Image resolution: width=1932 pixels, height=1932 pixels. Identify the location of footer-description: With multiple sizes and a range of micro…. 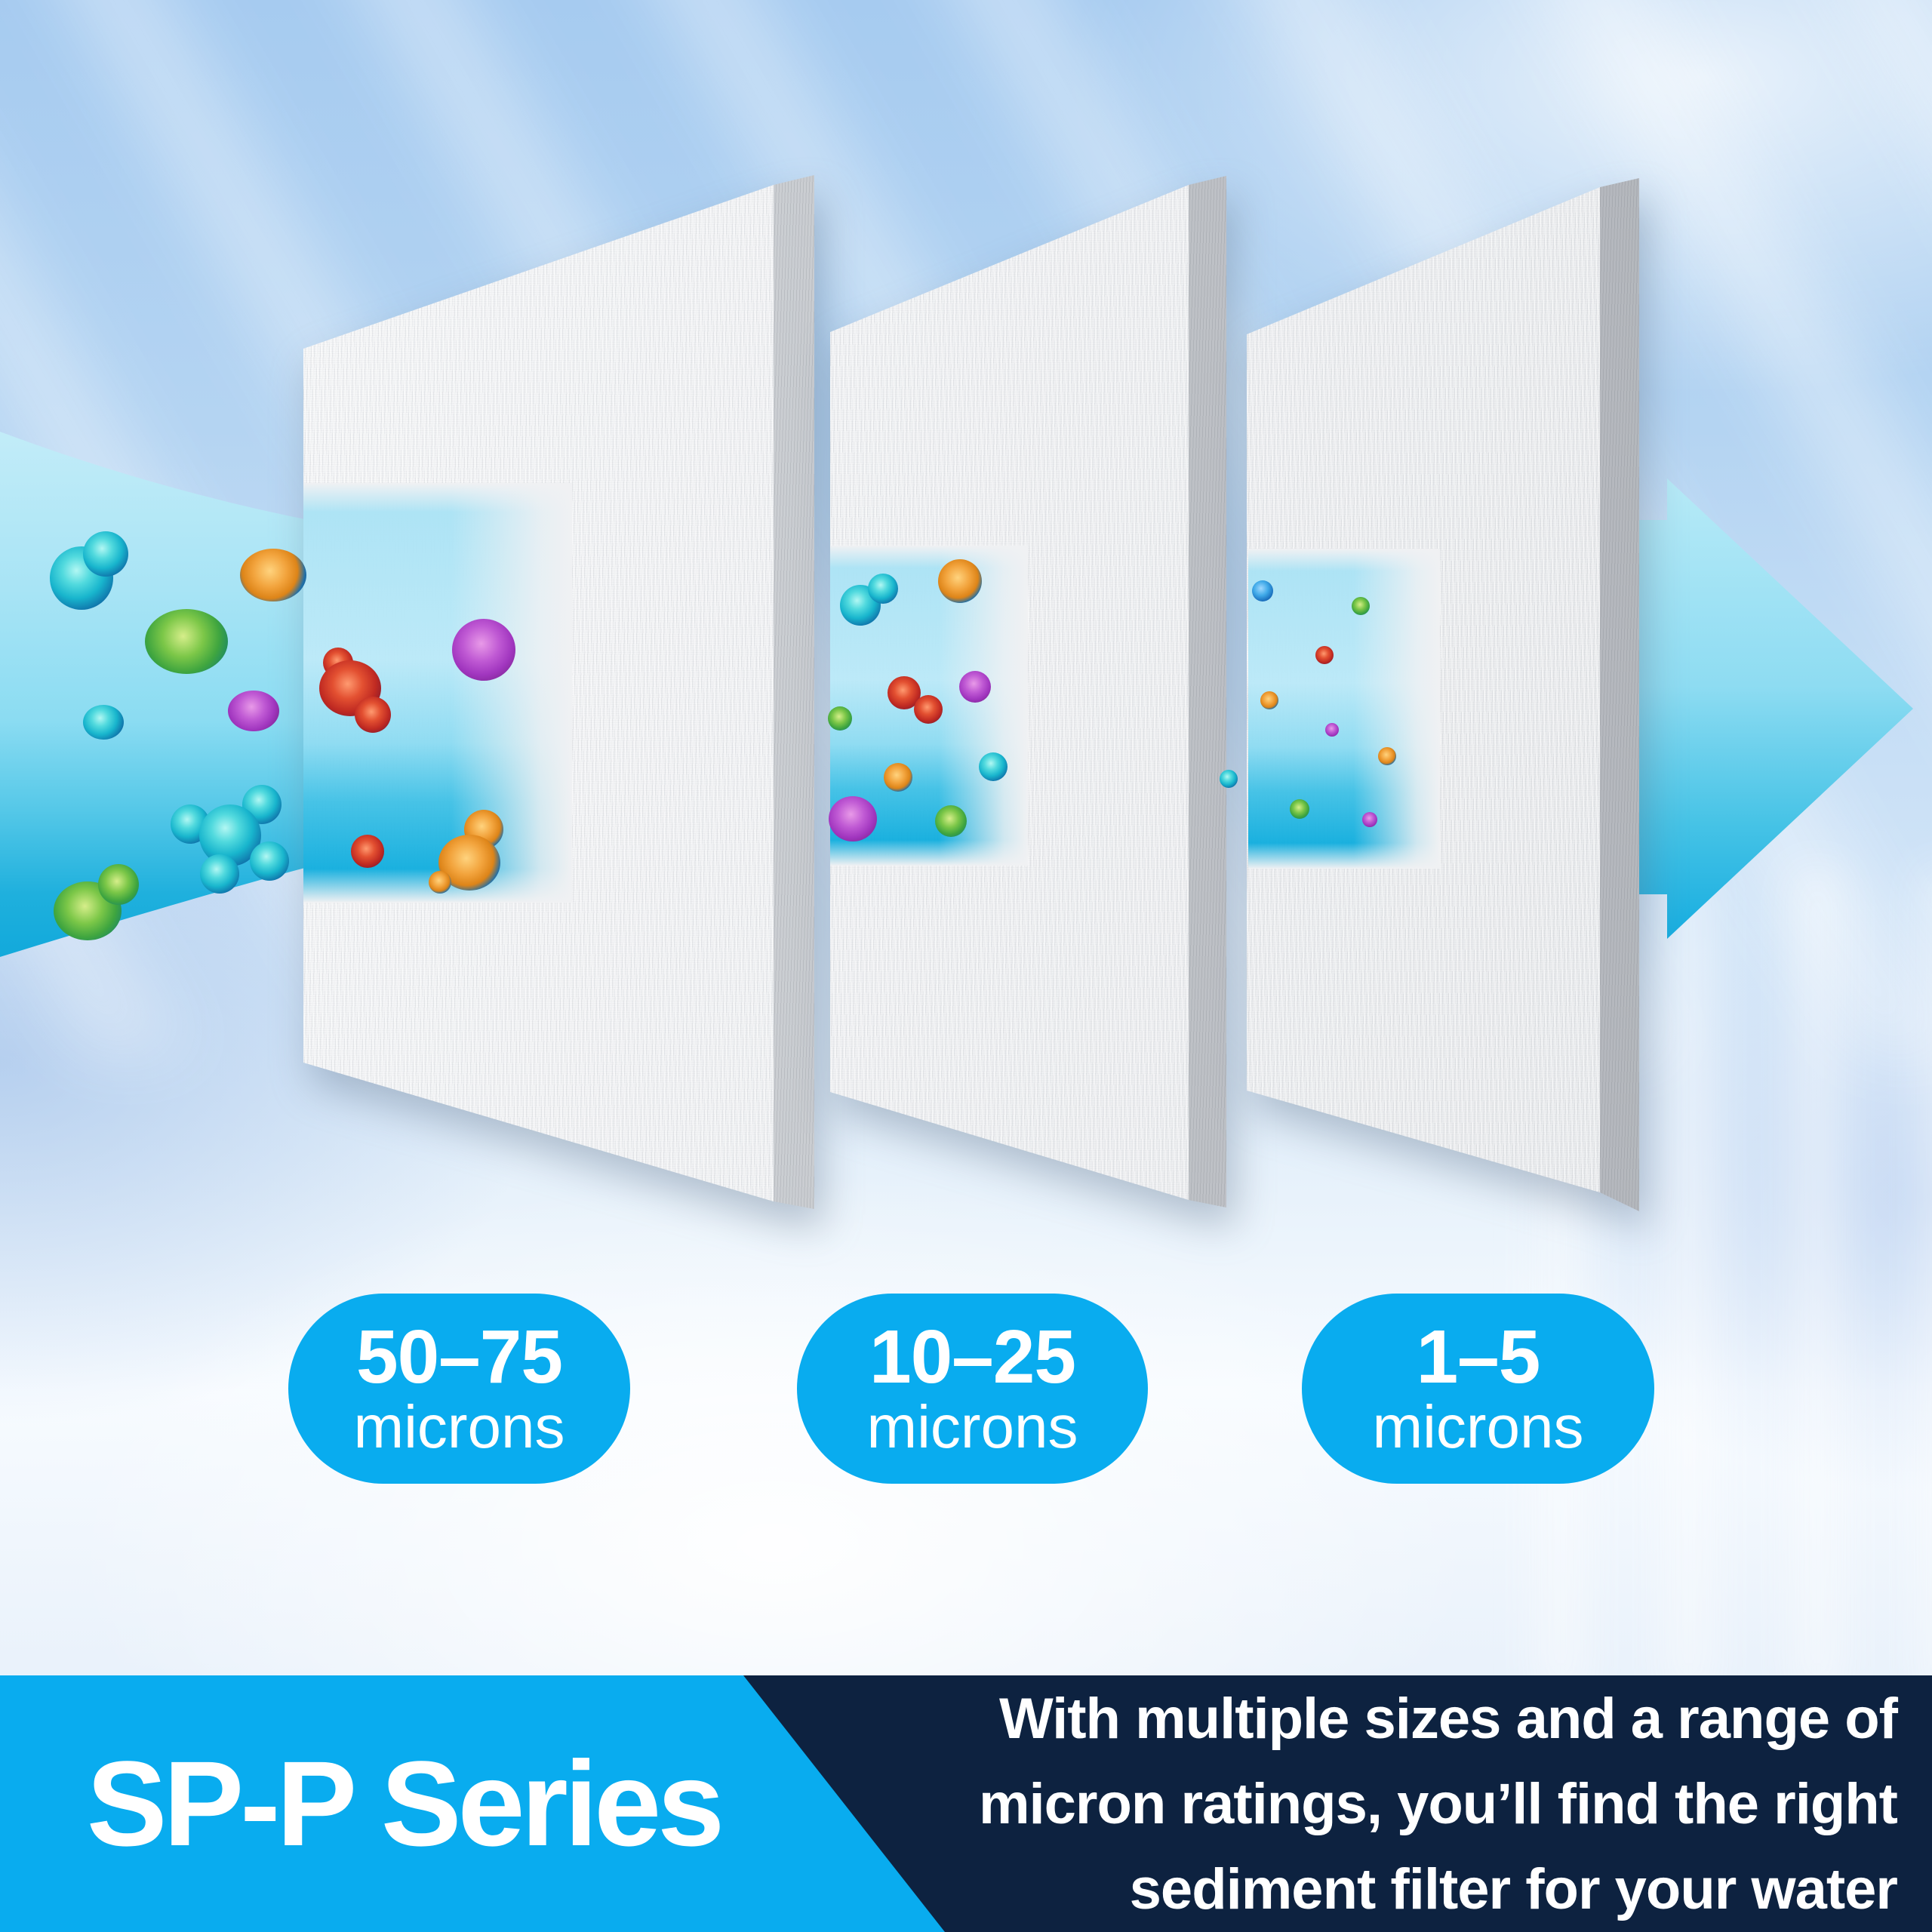
(1369, 1803).